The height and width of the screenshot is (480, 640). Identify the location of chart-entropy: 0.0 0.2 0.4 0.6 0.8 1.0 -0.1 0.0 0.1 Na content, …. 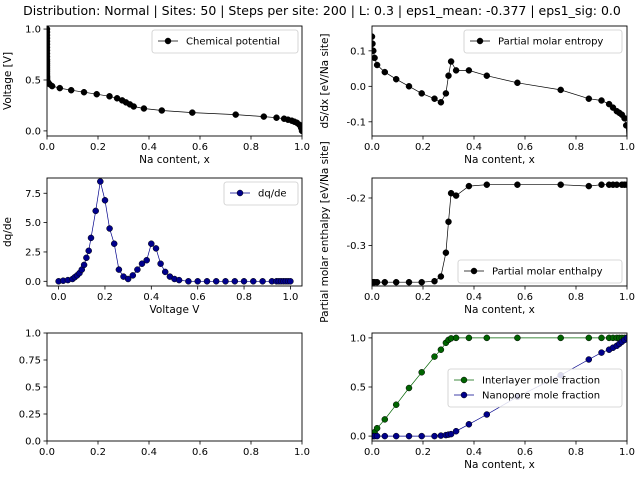
(477, 95).